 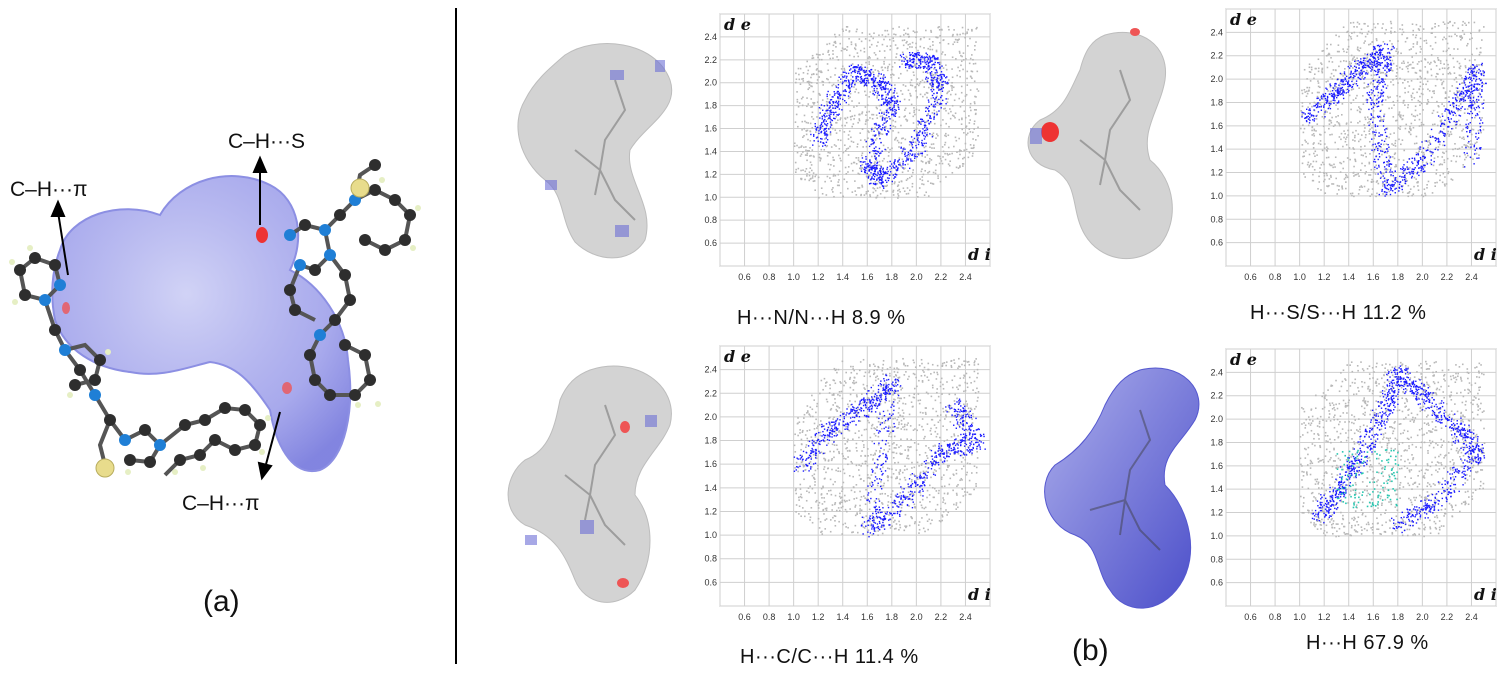 What do you see at coordinates (1338, 313) in the screenshot?
I see `caption-hs: H···S/S···H 11.2 %` at bounding box center [1338, 313].